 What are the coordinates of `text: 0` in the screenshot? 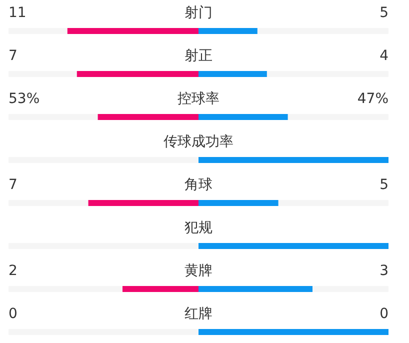 It's located at (13, 314).